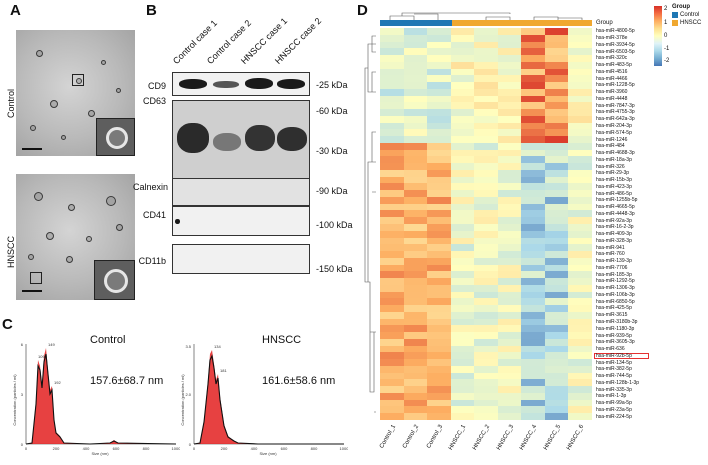 The width and height of the screenshot is (708, 465). What do you see at coordinates (614, 132) in the screenshot?
I see `gene-label: hsa-miR-574-5p` at bounding box center [614, 132].